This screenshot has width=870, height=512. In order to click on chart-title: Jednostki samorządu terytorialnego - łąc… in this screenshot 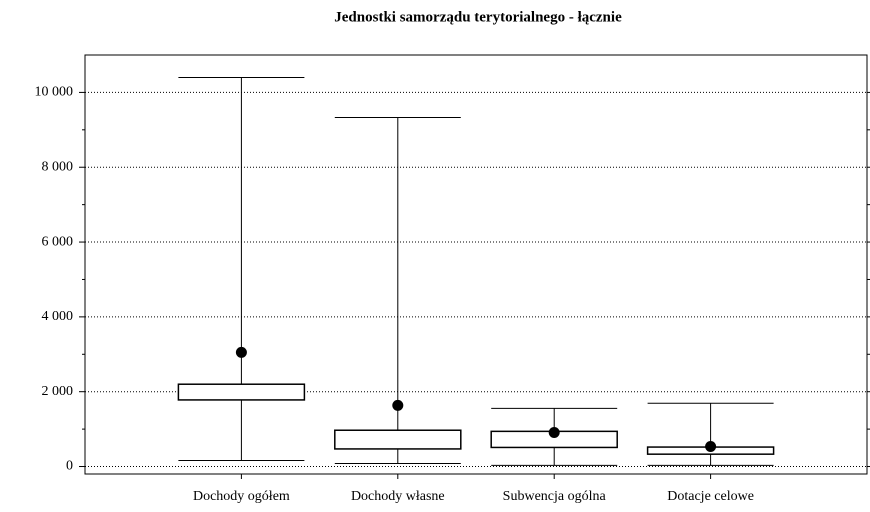, I will do `click(478, 17)`.